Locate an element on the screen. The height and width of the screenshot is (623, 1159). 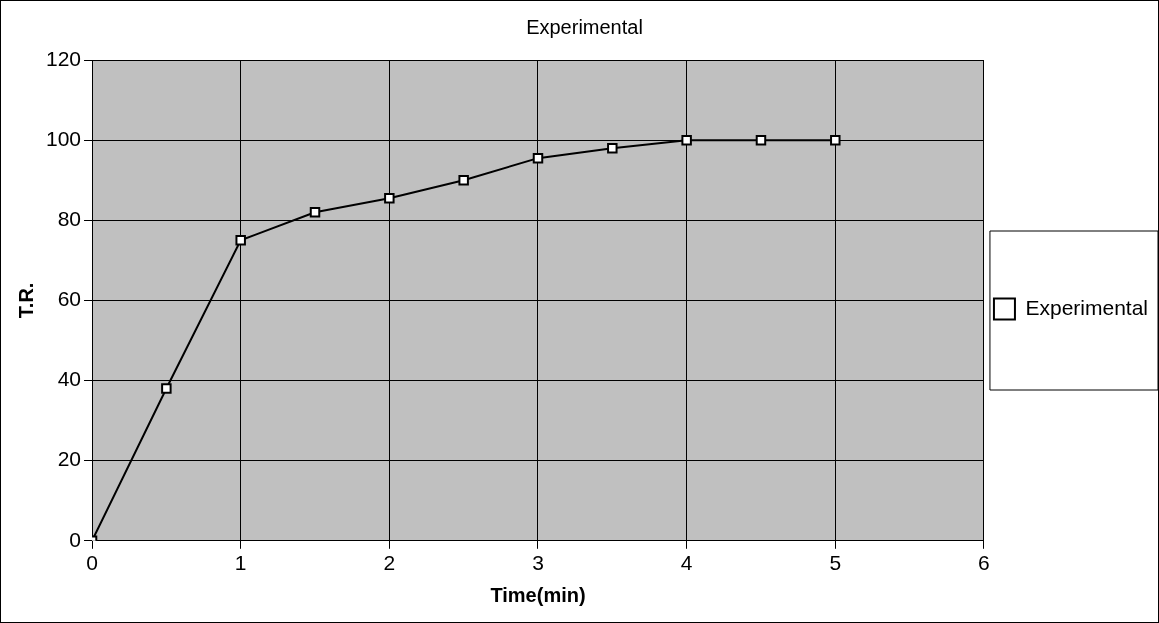
y-axis-title: T.R. is located at coordinates (25, 300).